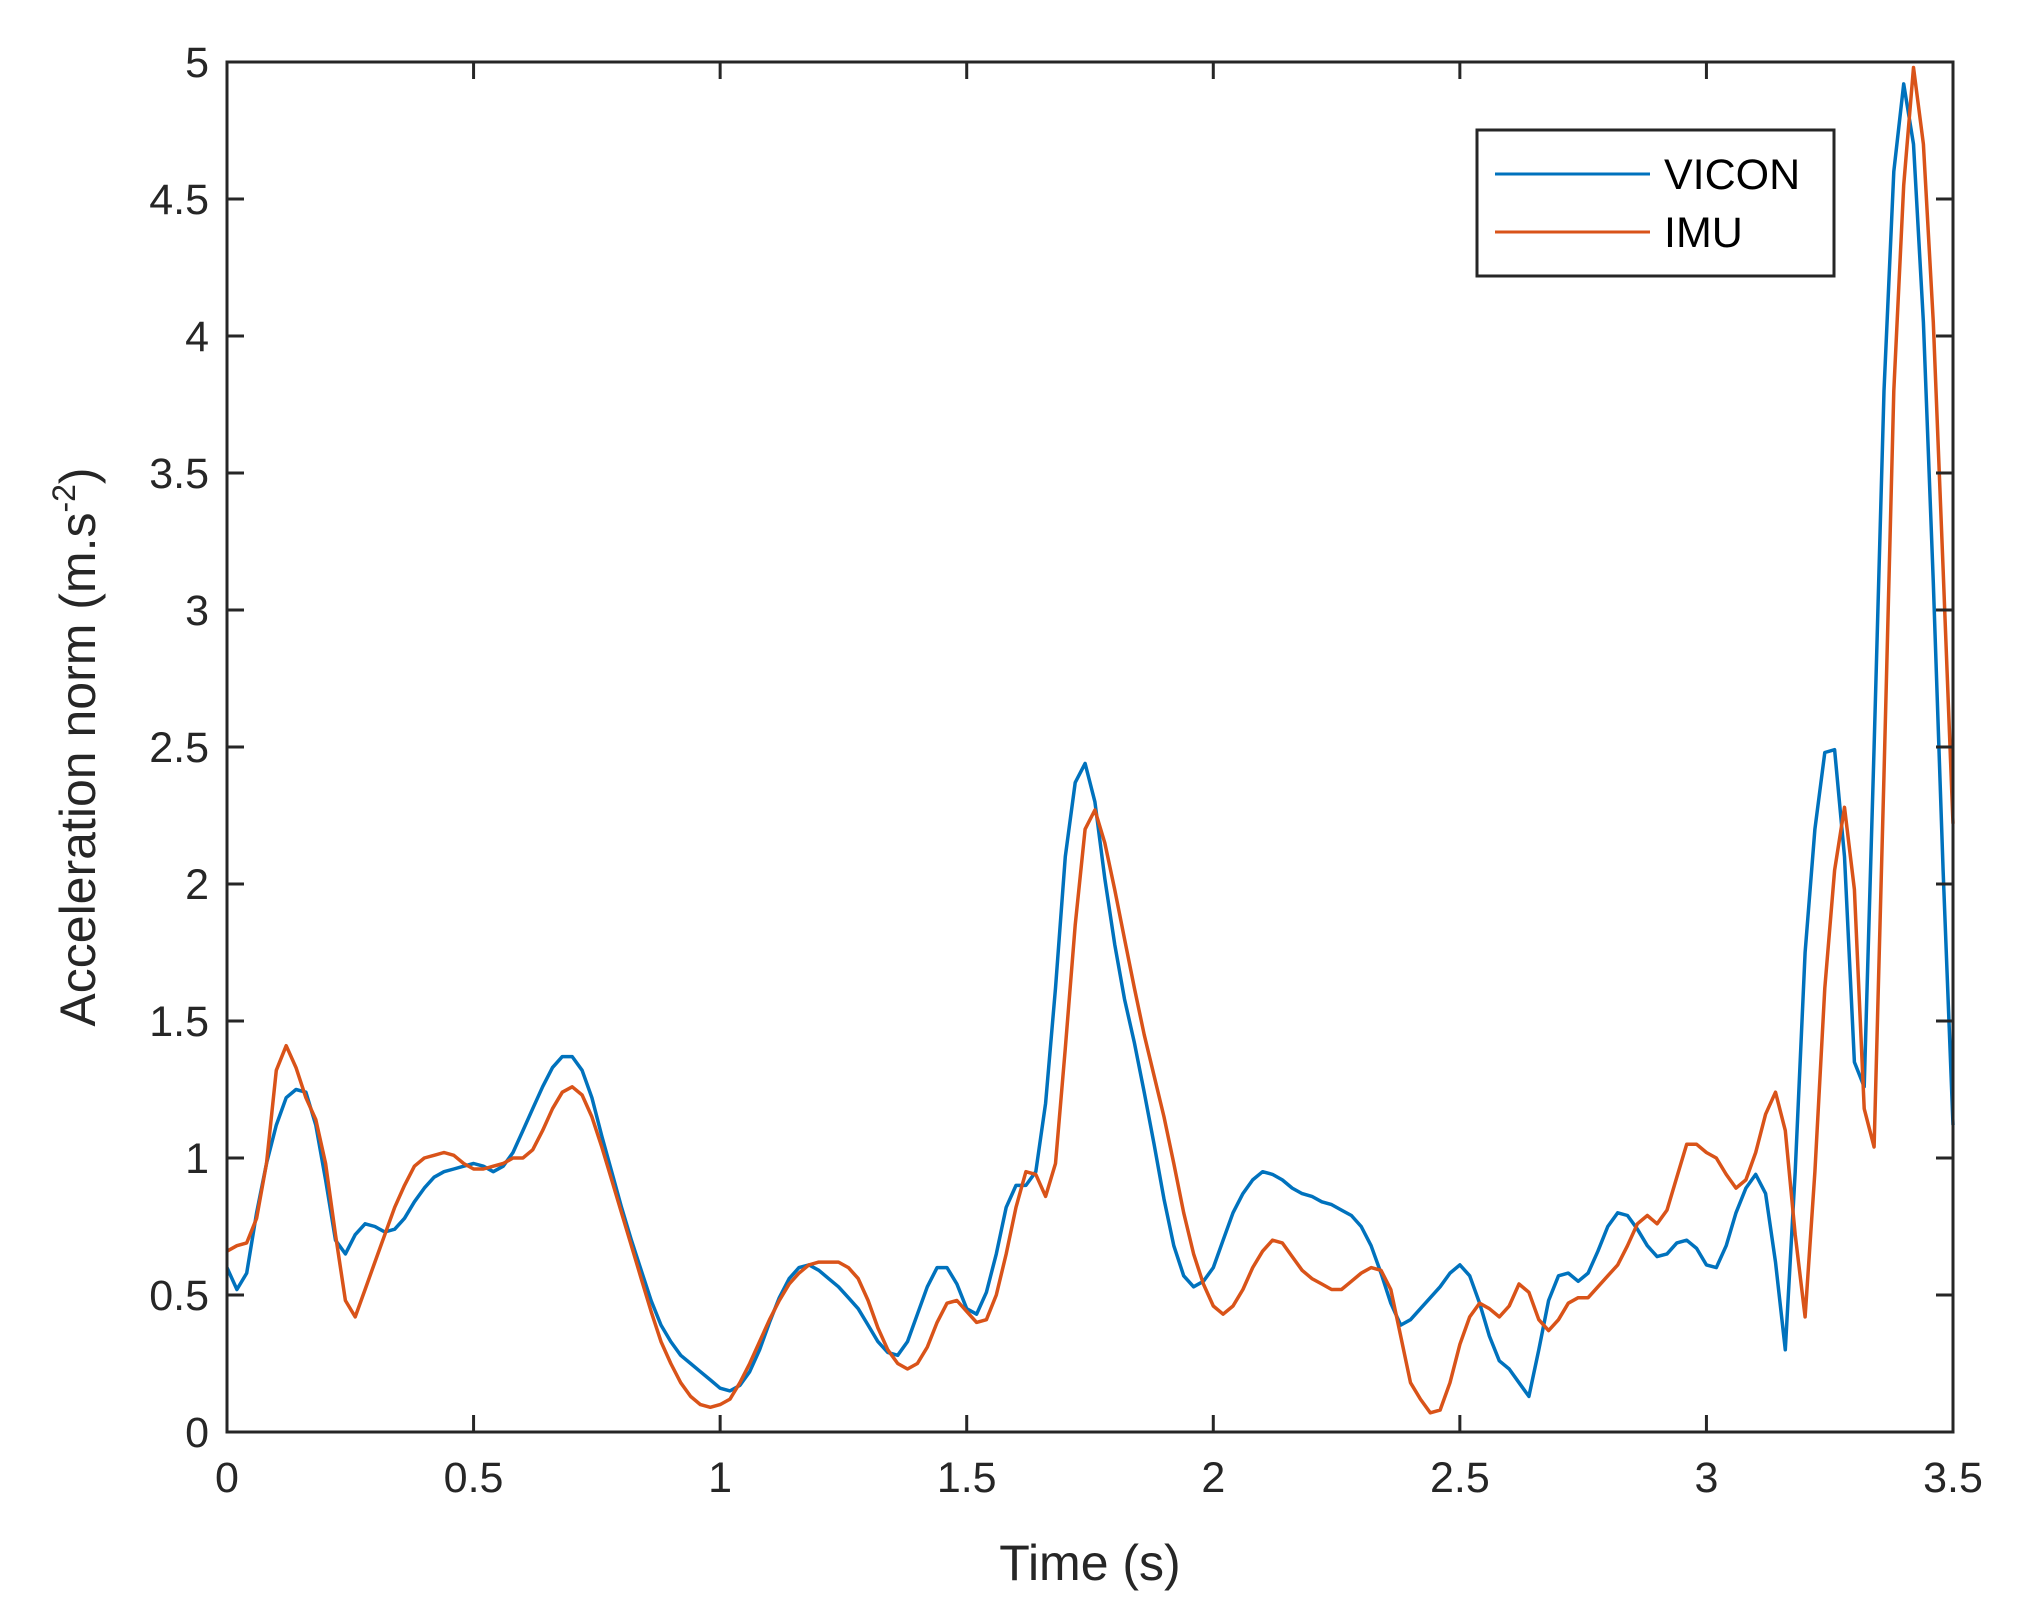  What do you see at coordinates (78, 475) in the screenshot?
I see `y-axis-title-close: )` at bounding box center [78, 475].